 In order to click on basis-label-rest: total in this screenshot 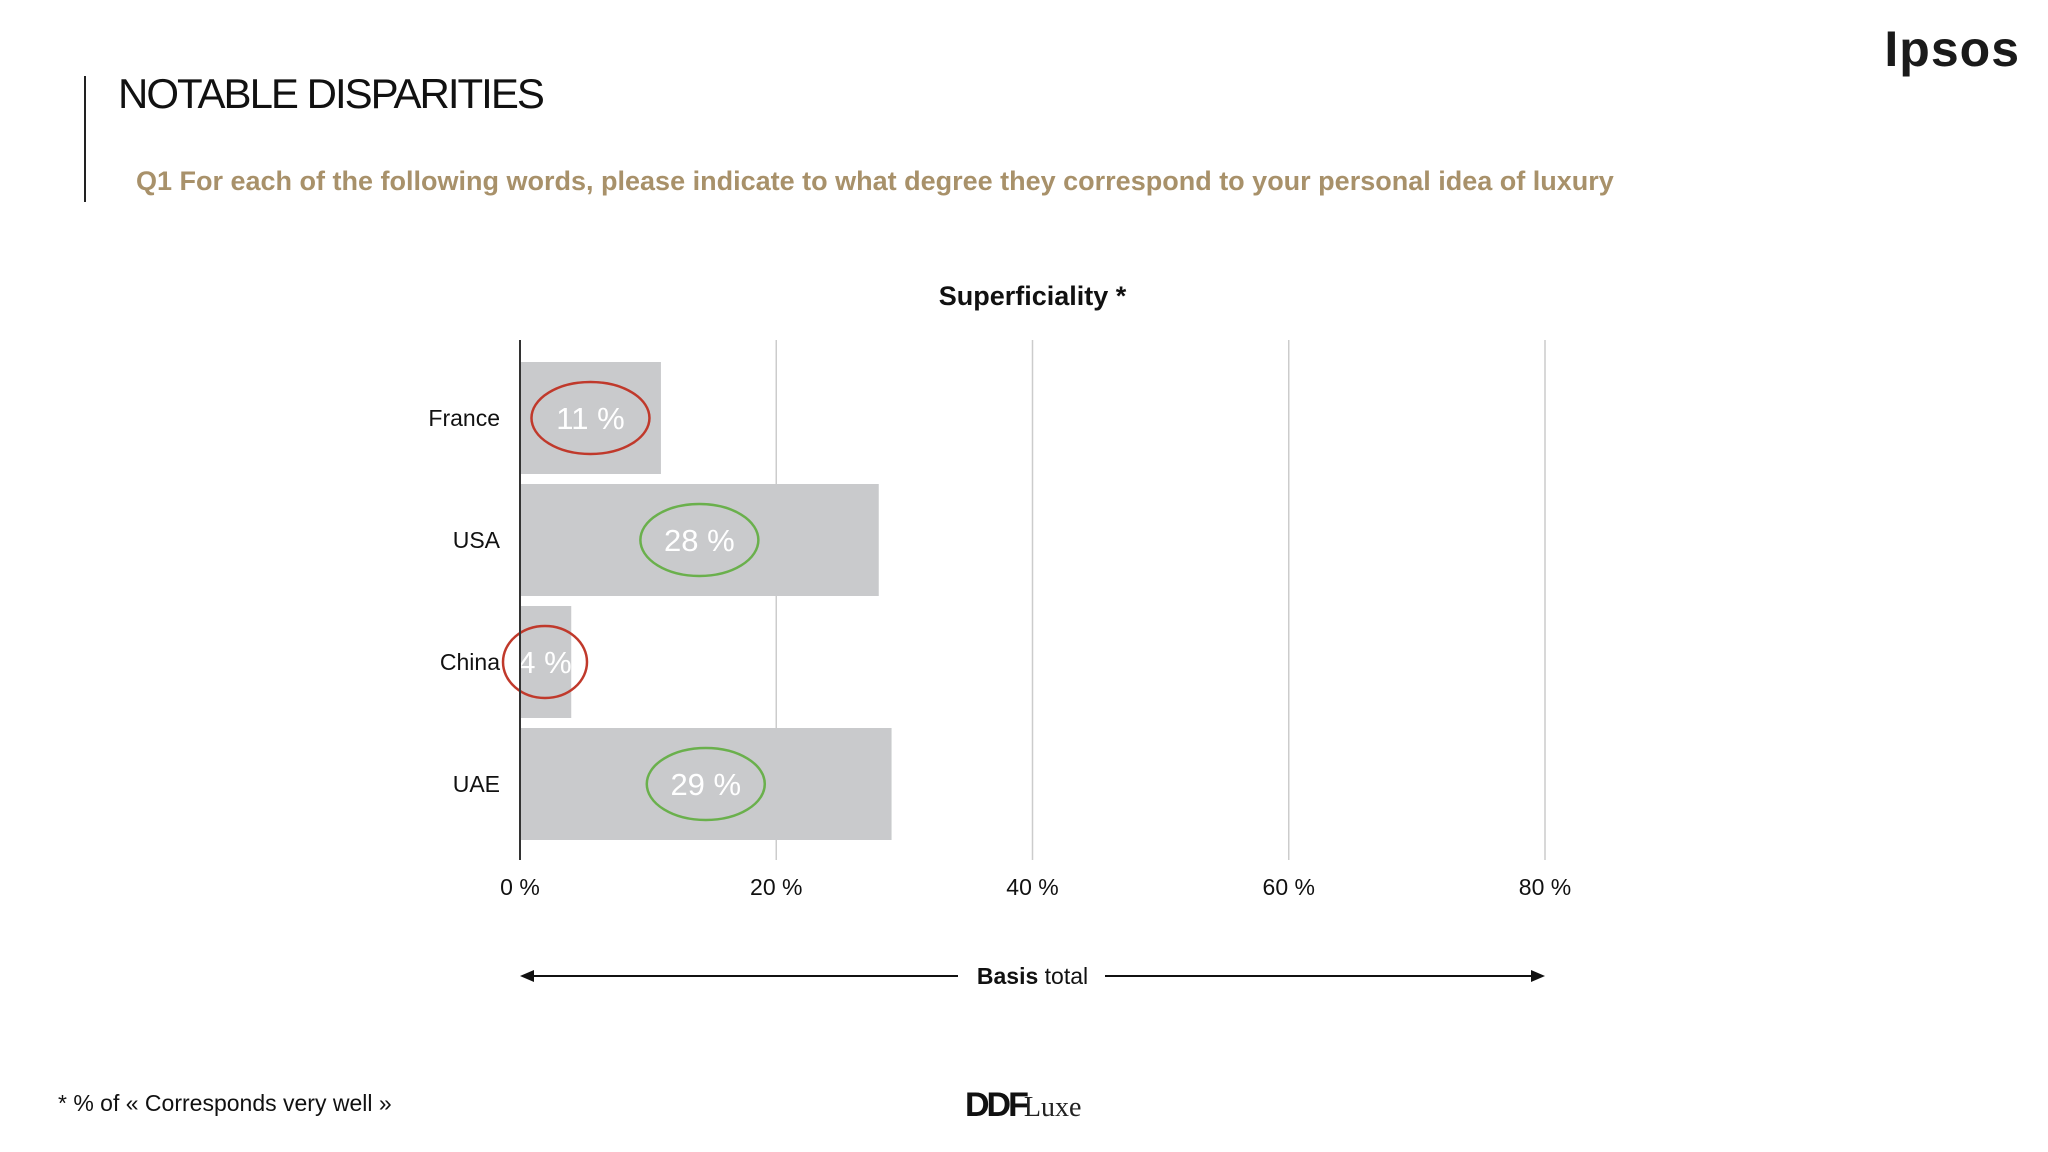, I will do `click(1063, 976)`.